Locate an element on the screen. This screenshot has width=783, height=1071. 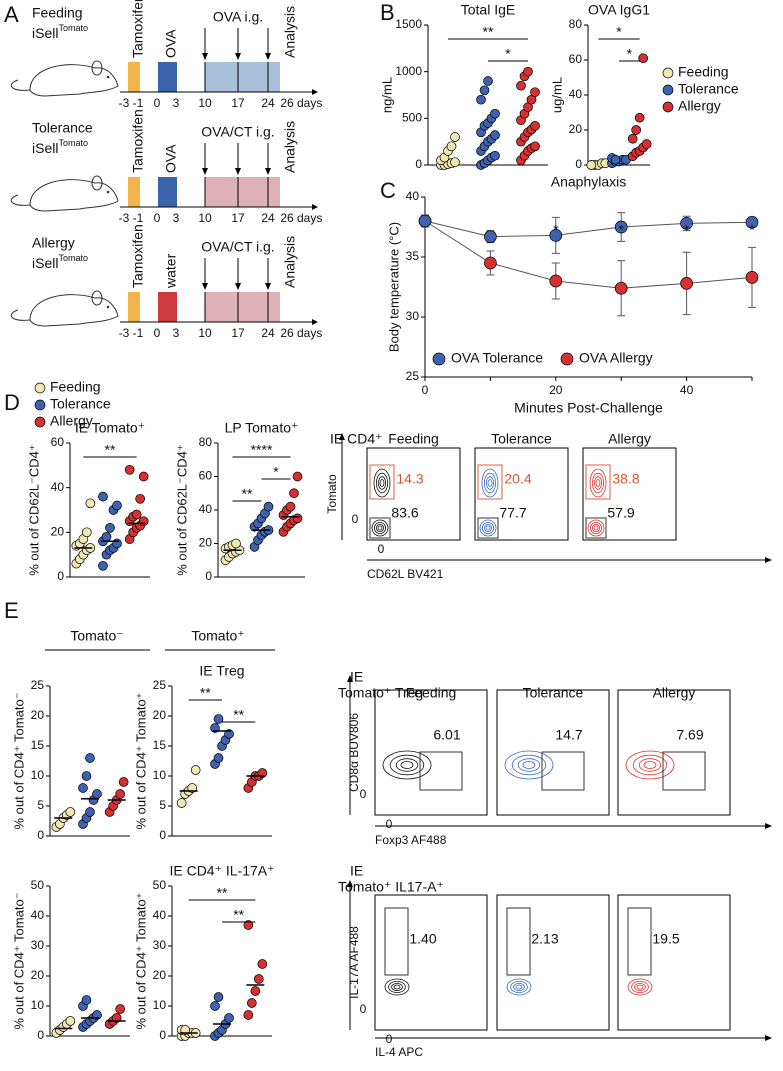
legend-label: OVA Allergy is located at coordinates (616, 358).